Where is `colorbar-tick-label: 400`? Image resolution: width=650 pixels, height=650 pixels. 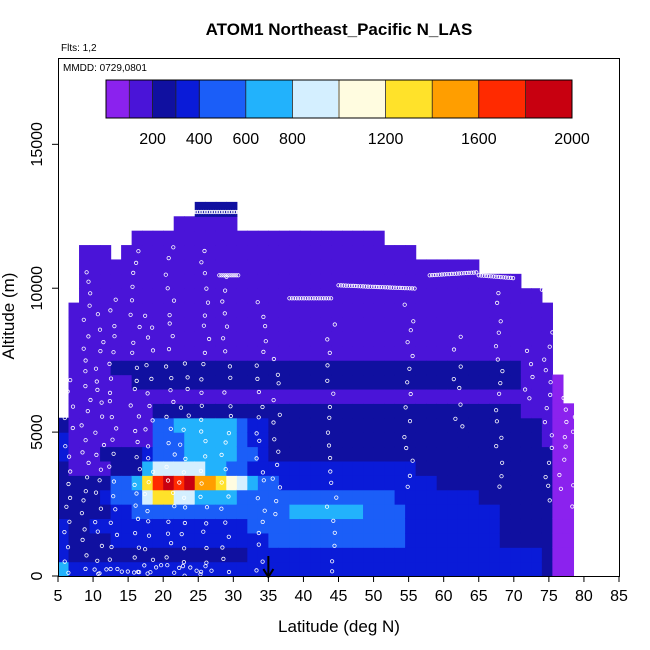
colorbar-tick-label: 400 is located at coordinates (199, 139).